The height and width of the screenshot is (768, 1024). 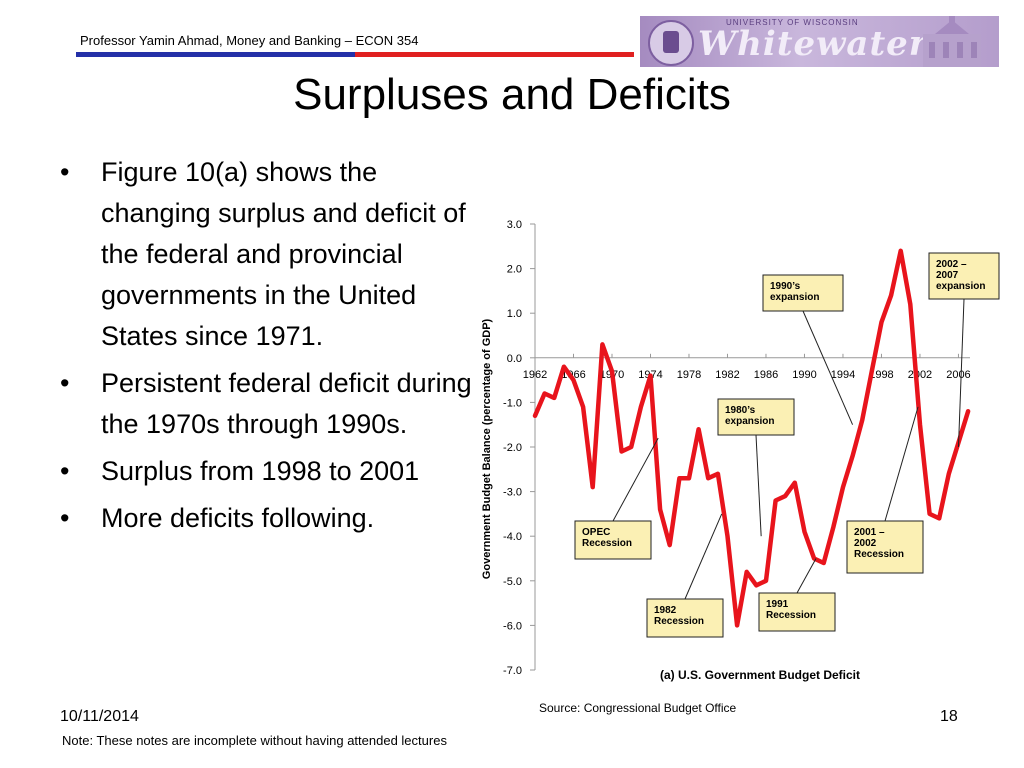 What do you see at coordinates (869, 532) in the screenshot?
I see `annotation-label: 2001 –` at bounding box center [869, 532].